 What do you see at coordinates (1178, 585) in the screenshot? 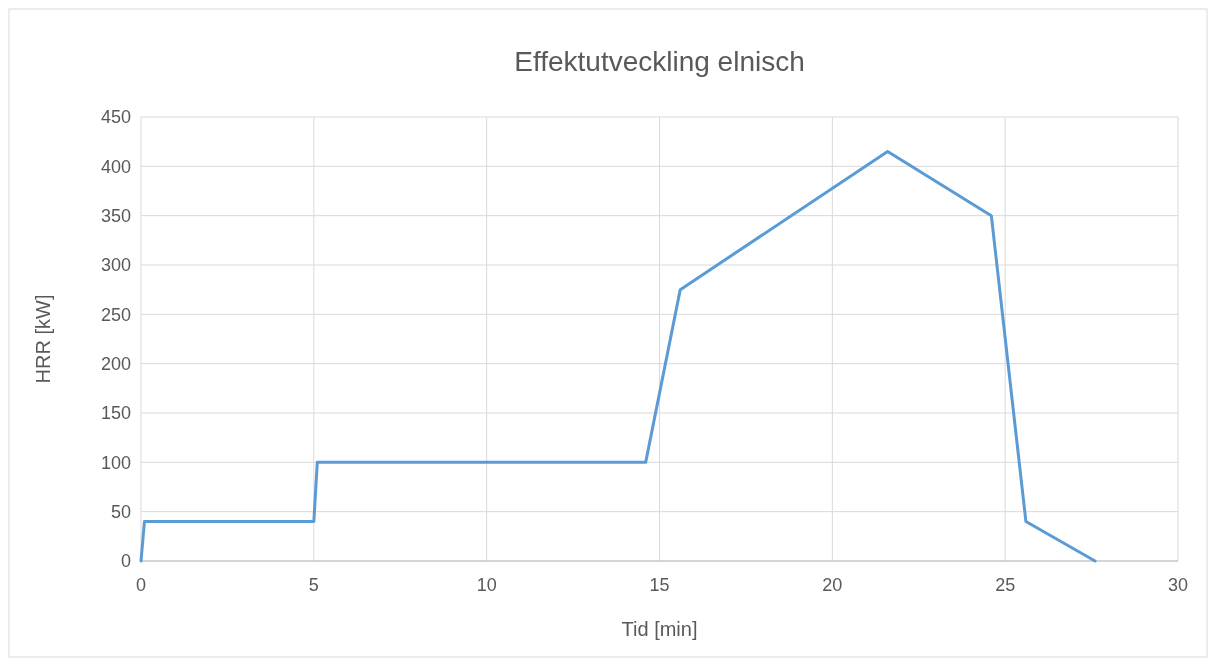
I see `x-tick-label: 30` at bounding box center [1178, 585].